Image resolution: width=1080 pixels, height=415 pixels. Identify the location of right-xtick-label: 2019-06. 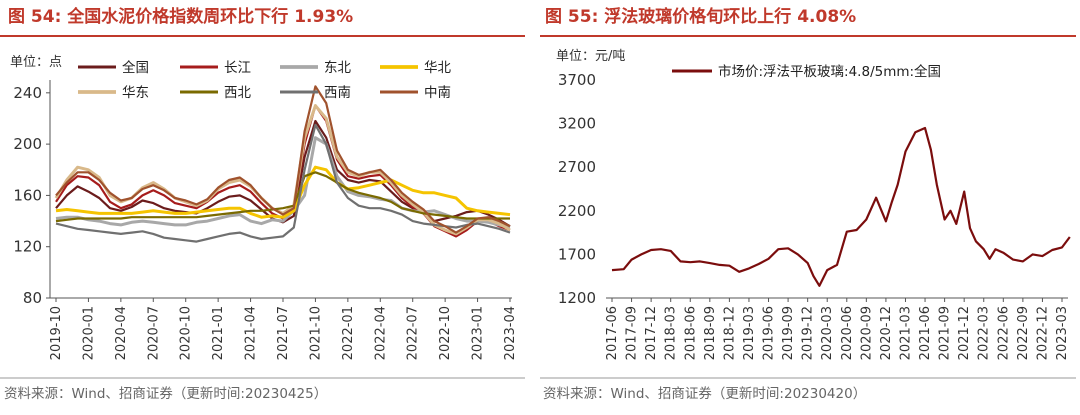
(769, 333).